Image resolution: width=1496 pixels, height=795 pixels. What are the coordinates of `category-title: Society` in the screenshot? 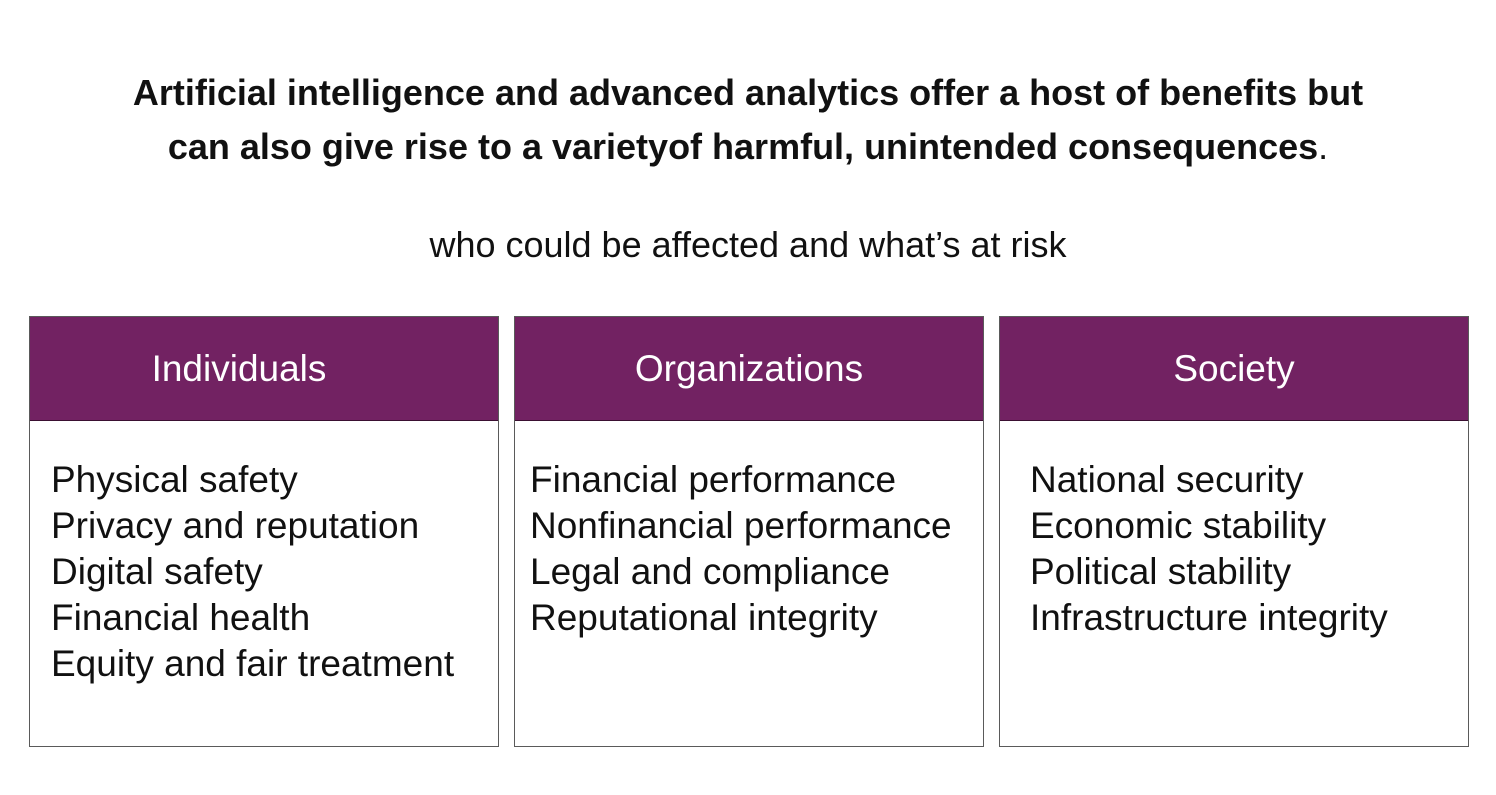 It's located at (1234, 368).